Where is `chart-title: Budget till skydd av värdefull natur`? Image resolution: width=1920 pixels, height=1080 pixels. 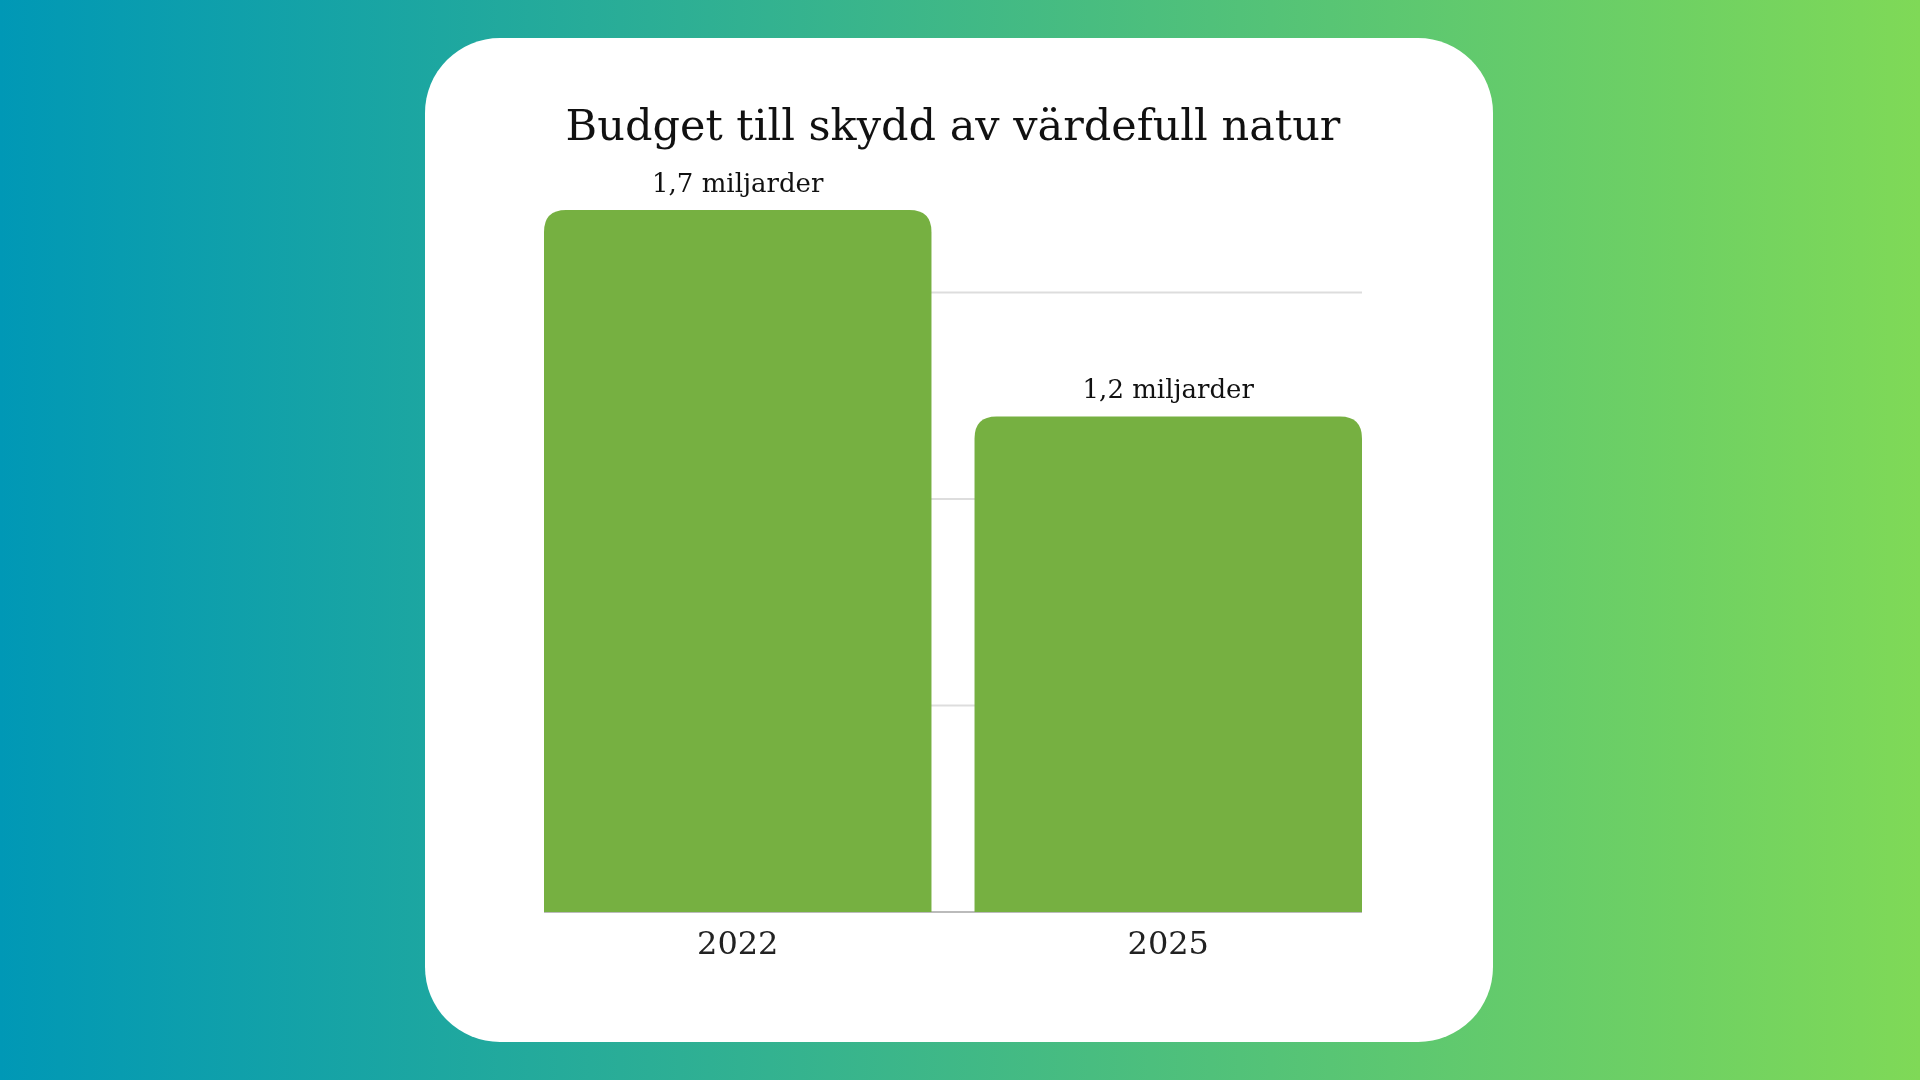 chart-title: Budget till skydd av värdefull natur is located at coordinates (953, 125).